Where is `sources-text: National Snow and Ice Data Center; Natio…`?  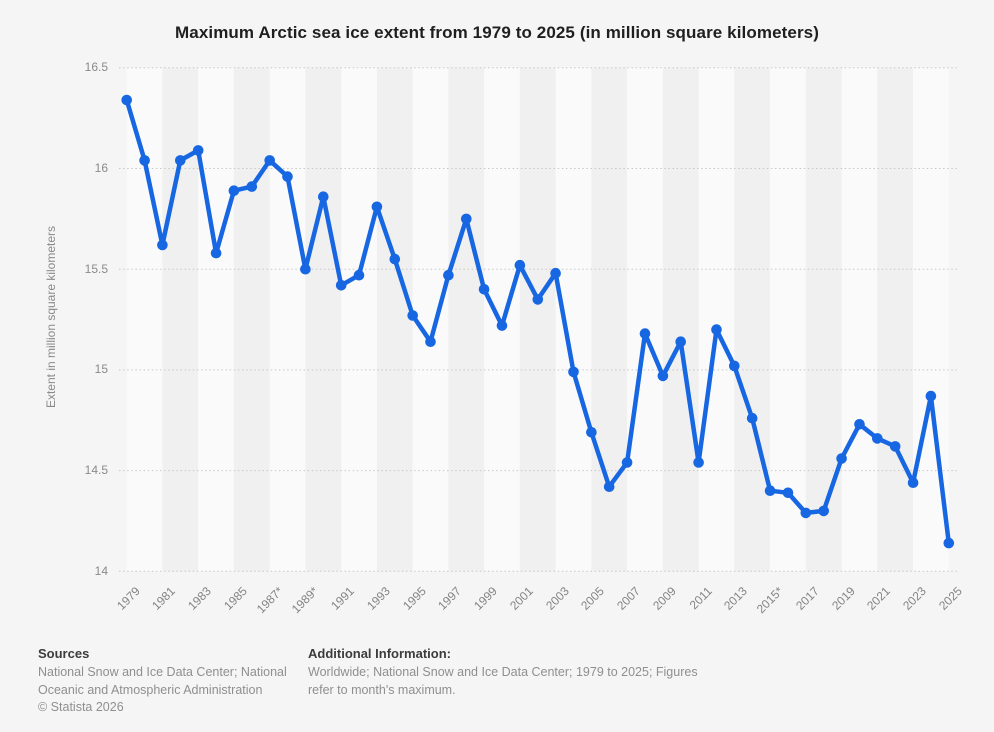
sources-text: National Snow and Ice Data Center; Natio… is located at coordinates (162, 681).